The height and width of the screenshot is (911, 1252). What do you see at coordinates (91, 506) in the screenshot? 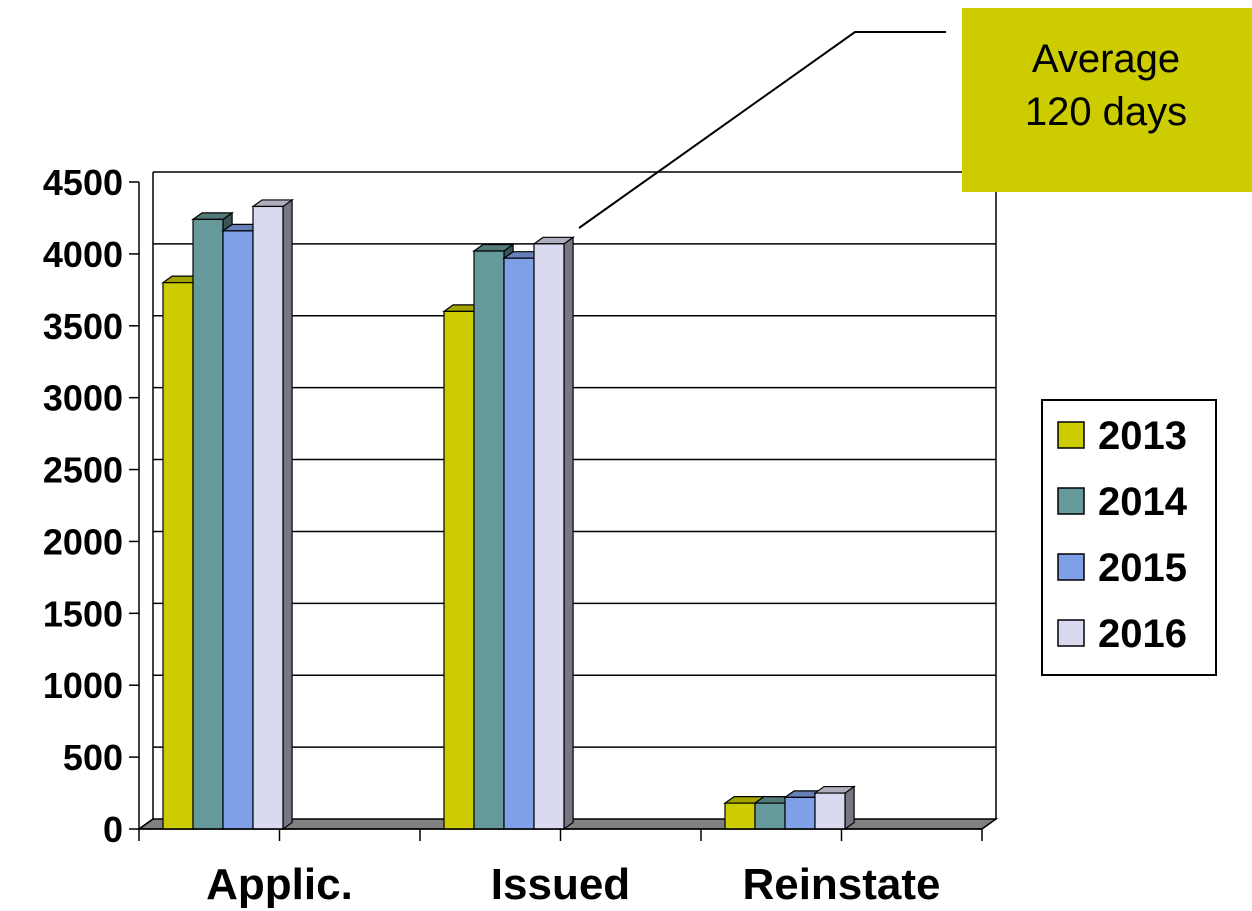
I see `y-axis: 0 500 1000 1500 2000 2500 3000 3500 4000 4500` at bounding box center [91, 506].